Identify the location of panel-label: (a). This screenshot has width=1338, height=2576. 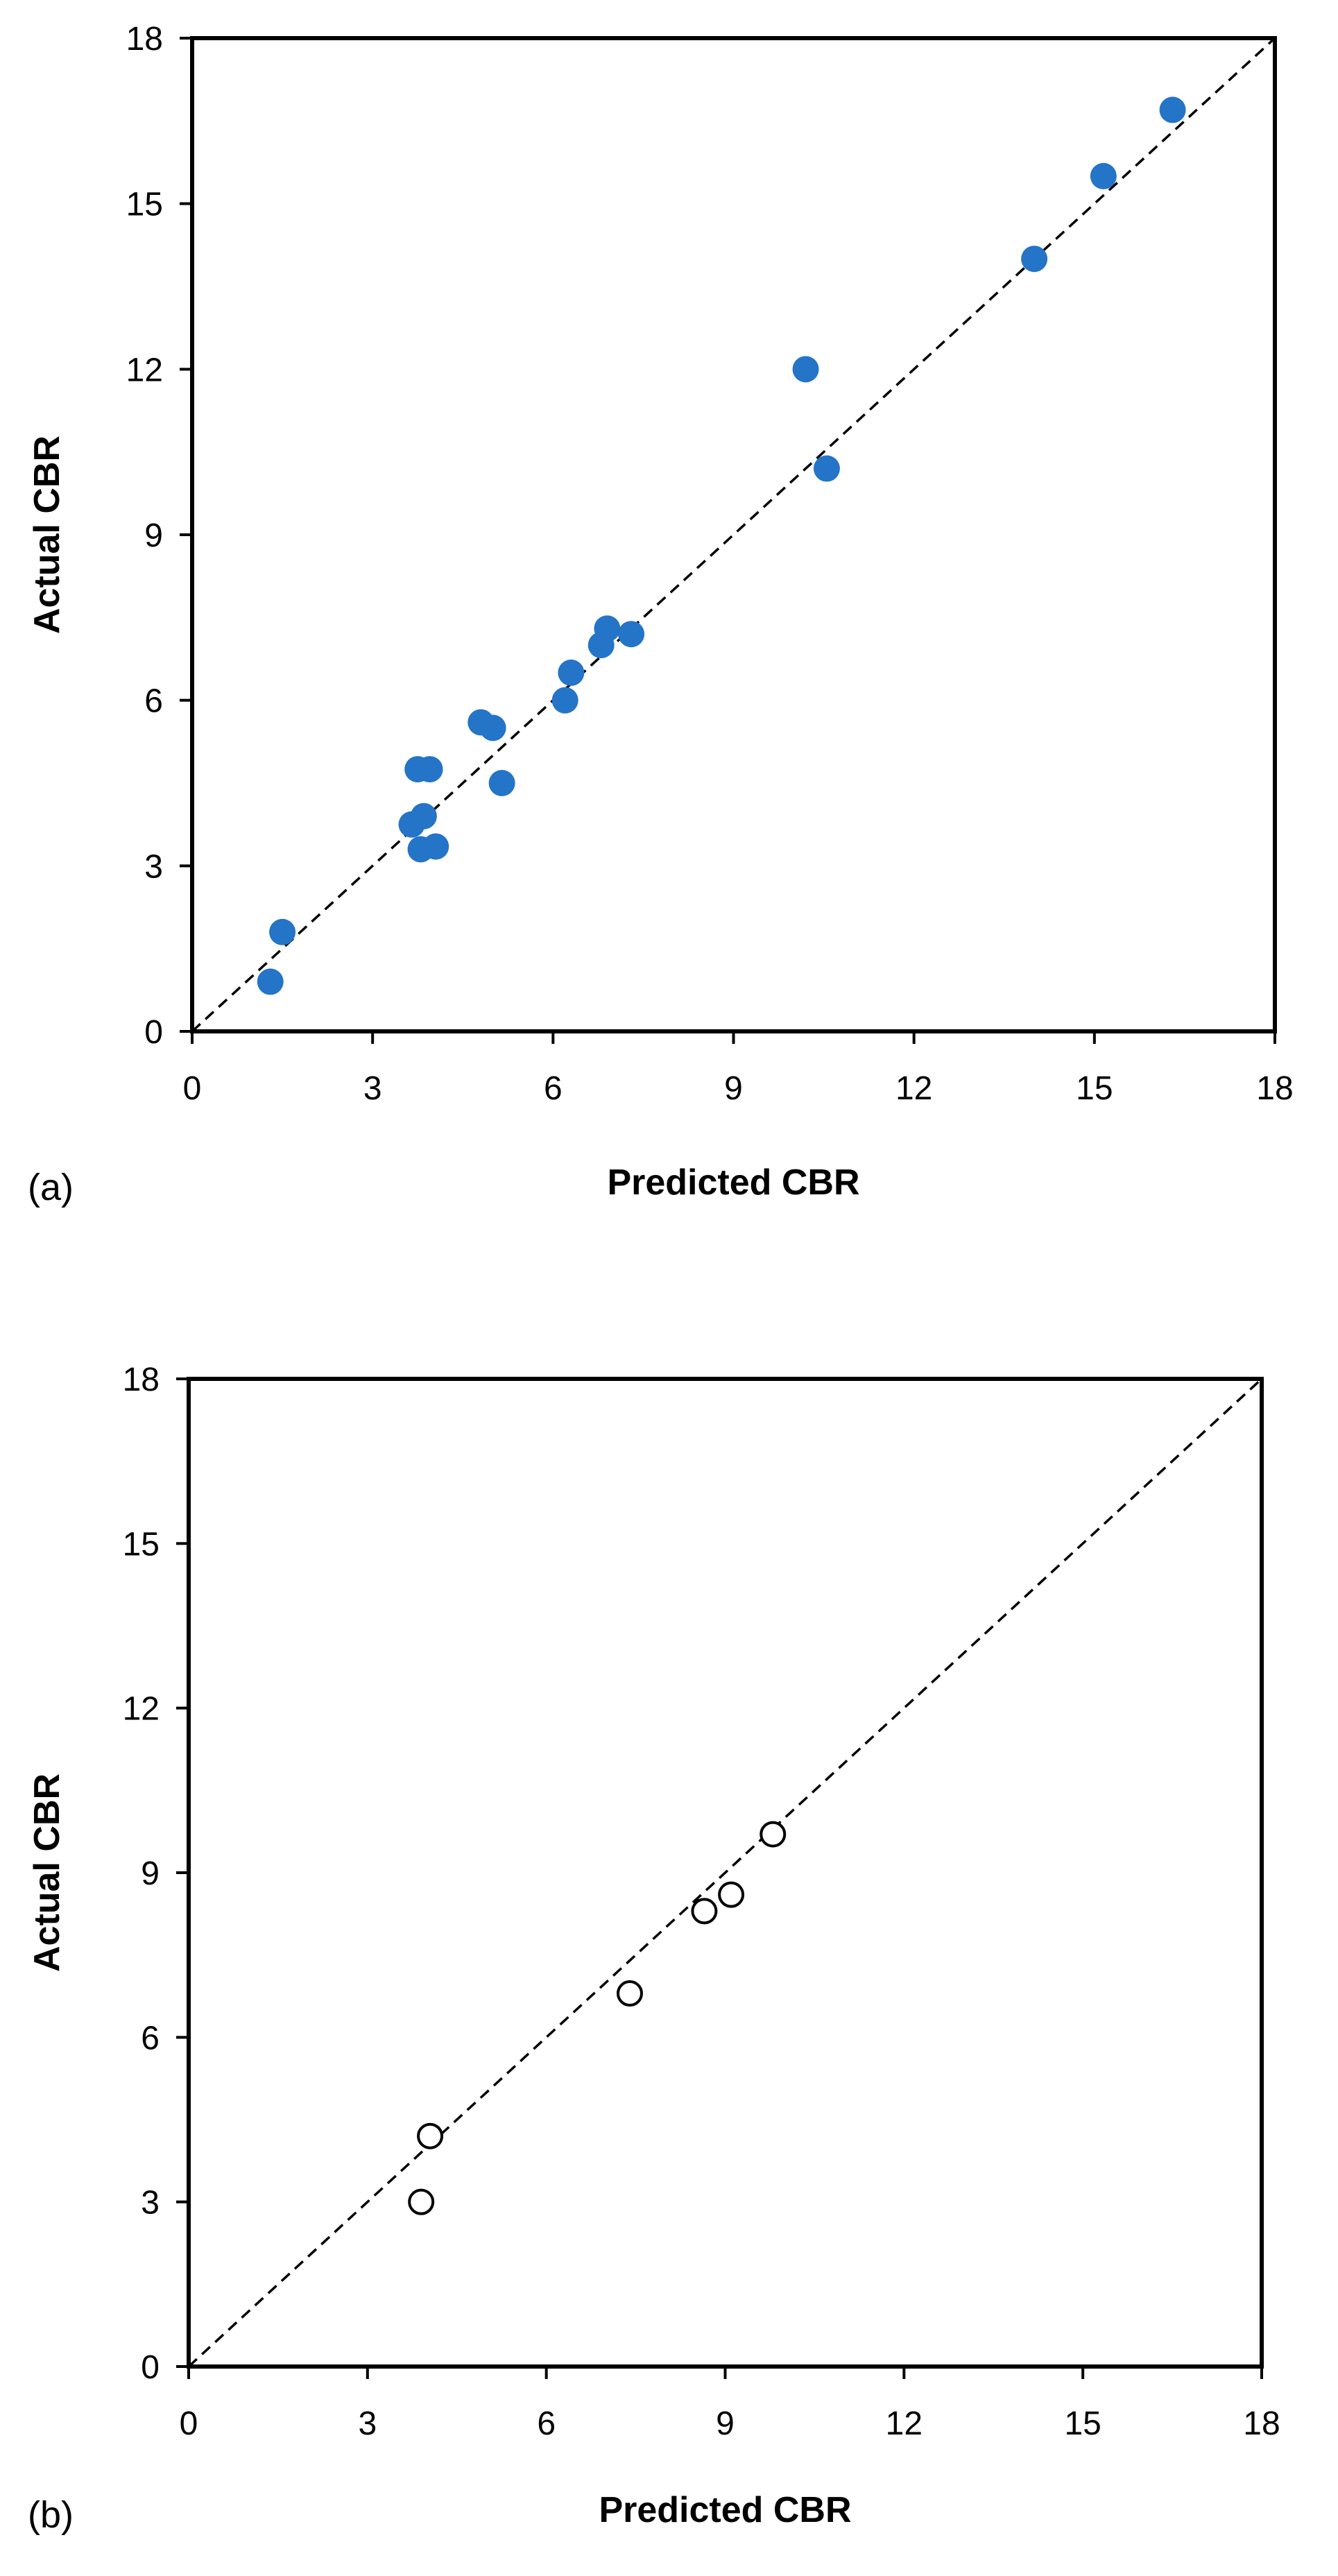
(51, 1187).